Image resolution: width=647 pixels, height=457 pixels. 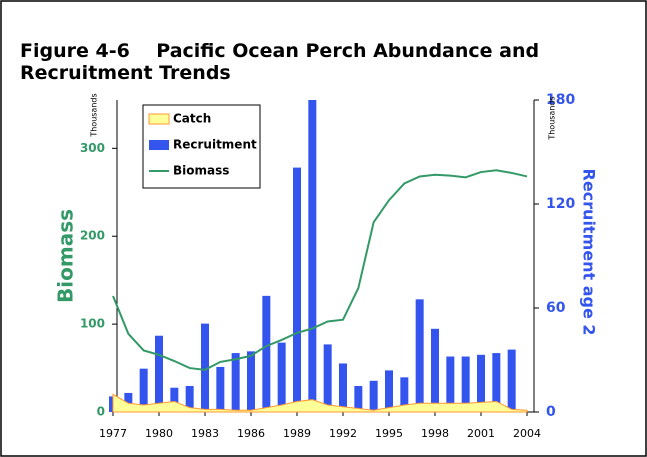 What do you see at coordinates (66, 256) in the screenshot?
I see `y-axis-label: Biomass` at bounding box center [66, 256].